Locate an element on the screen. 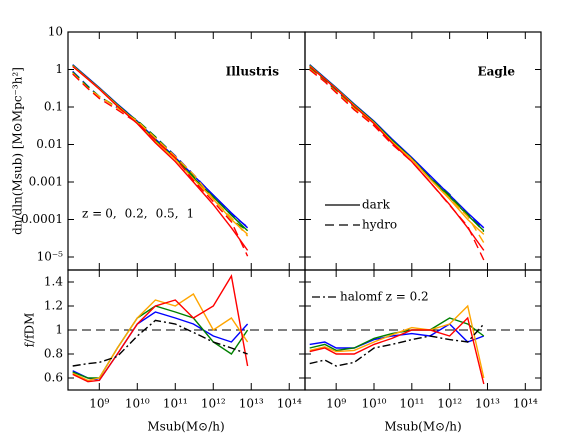 The width and height of the screenshot is (581, 444). legend-entry: dark is located at coordinates (376, 205).